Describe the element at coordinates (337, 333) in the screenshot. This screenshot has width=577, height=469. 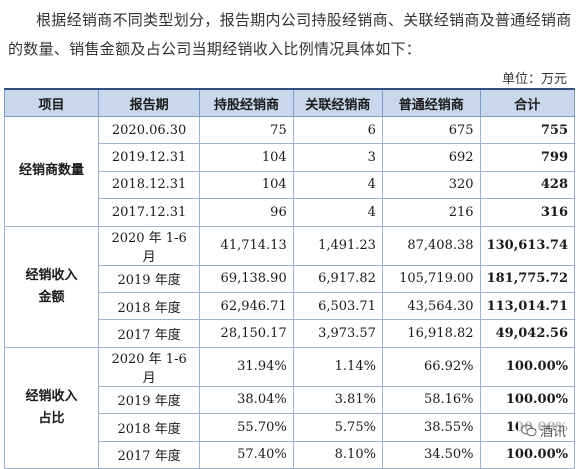
I see `related-cell: 3,973.57` at that location.